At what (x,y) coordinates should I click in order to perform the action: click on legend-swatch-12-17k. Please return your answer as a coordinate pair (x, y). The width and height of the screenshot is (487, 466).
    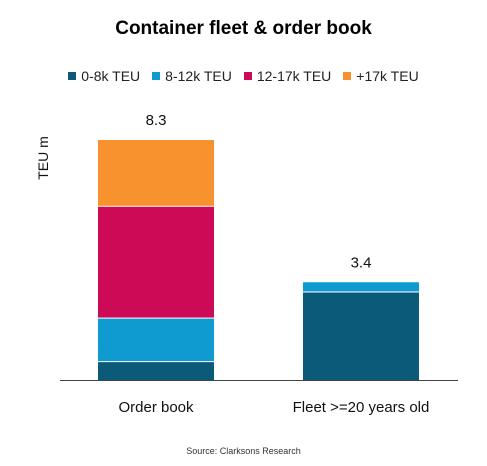
    Looking at the image, I should click on (247, 76).